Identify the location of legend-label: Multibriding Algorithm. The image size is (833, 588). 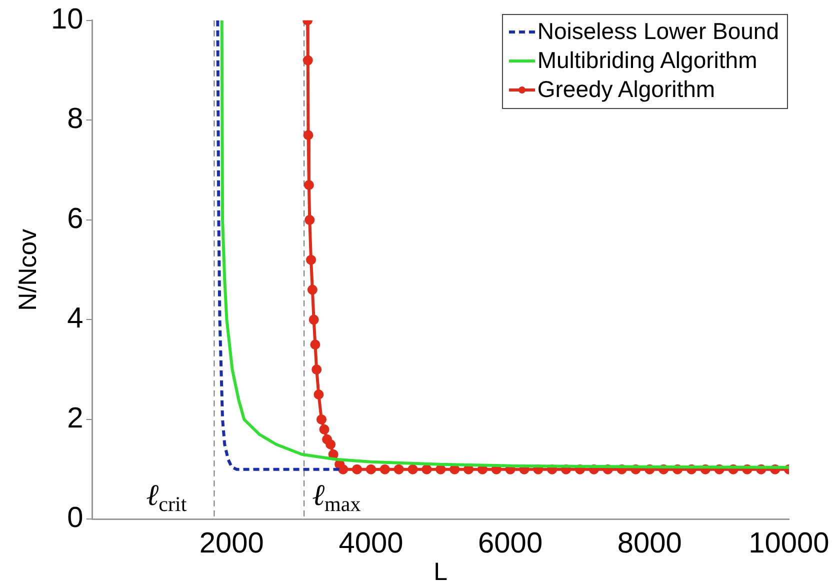
(647, 60).